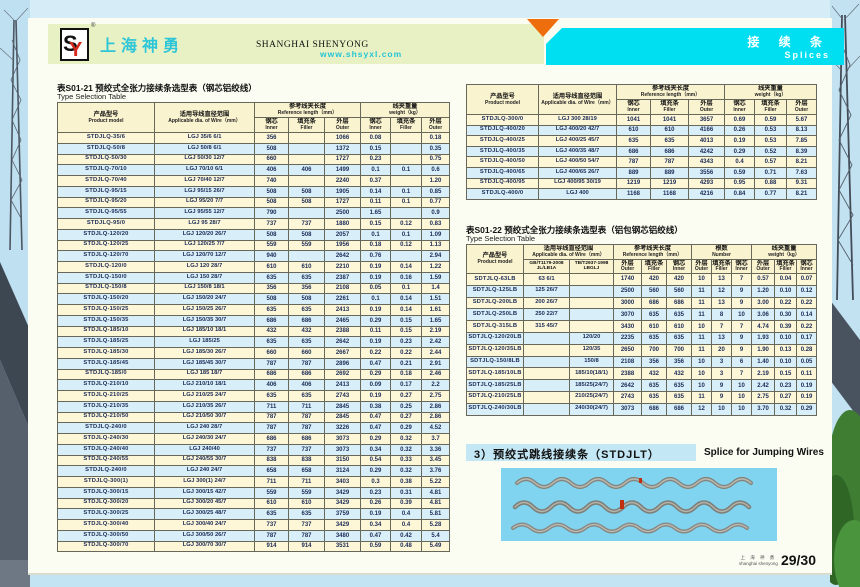  What do you see at coordinates (786, 266) in the screenshot?
I see `col-wt-filler: 填充条 Filler` at bounding box center [786, 266].